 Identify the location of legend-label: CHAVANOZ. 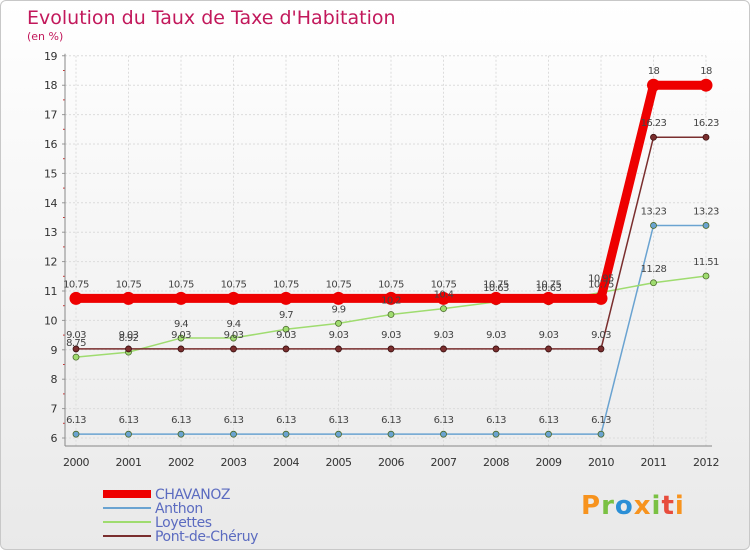
(192, 495).